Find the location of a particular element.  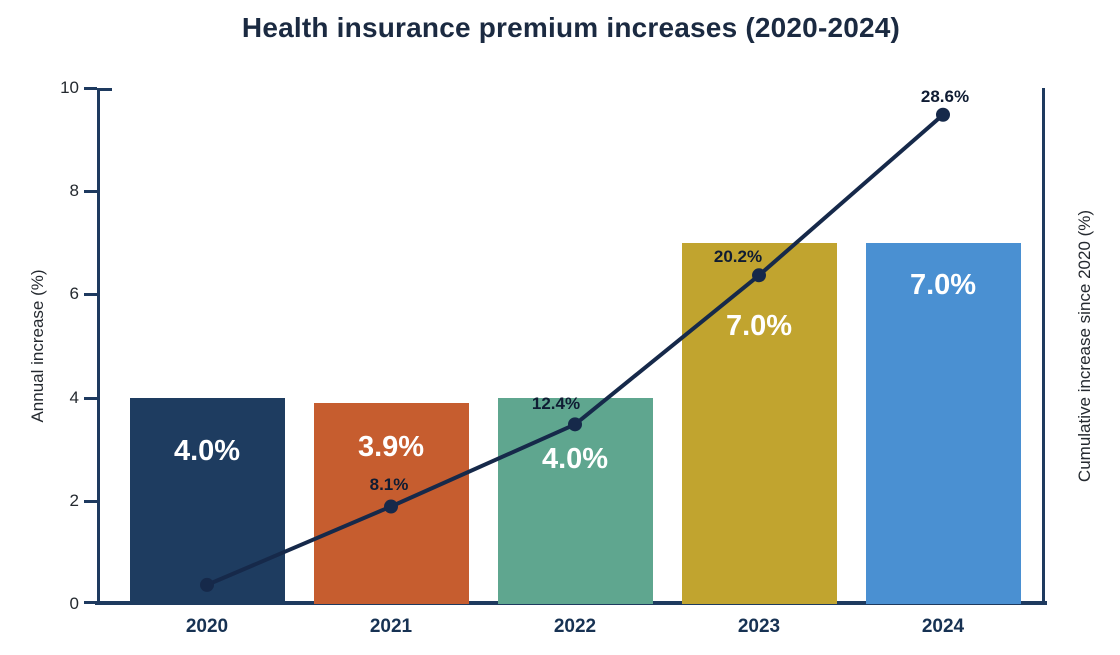

x-axis-label-2021: 2021 is located at coordinates (391, 626).